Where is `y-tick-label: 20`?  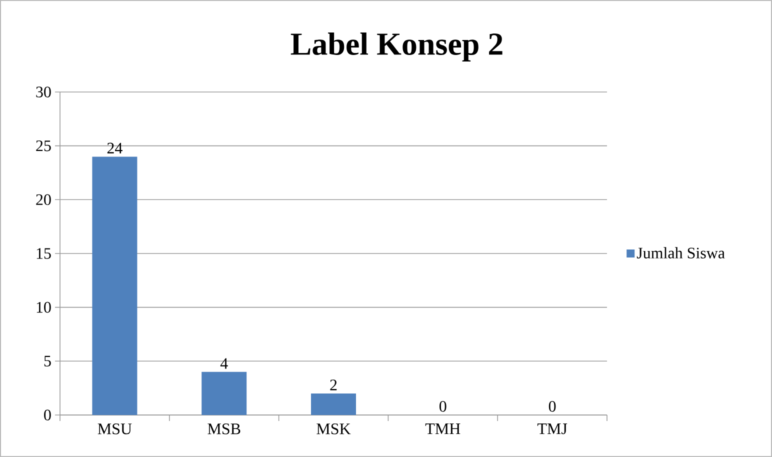 y-tick-label: 20 is located at coordinates (43, 200).